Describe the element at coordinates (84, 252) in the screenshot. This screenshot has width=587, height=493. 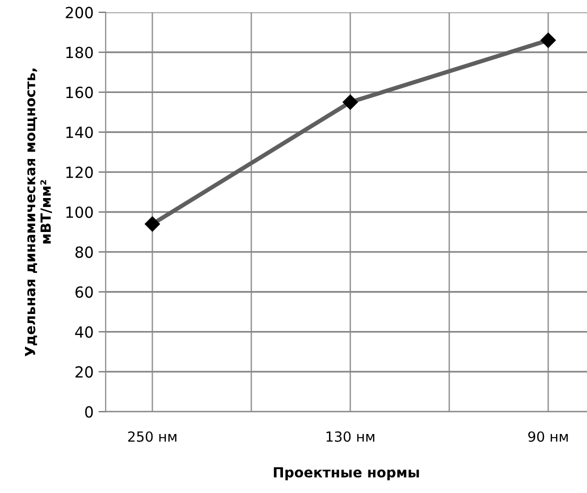
I see `y-tick-label: 80` at that location.